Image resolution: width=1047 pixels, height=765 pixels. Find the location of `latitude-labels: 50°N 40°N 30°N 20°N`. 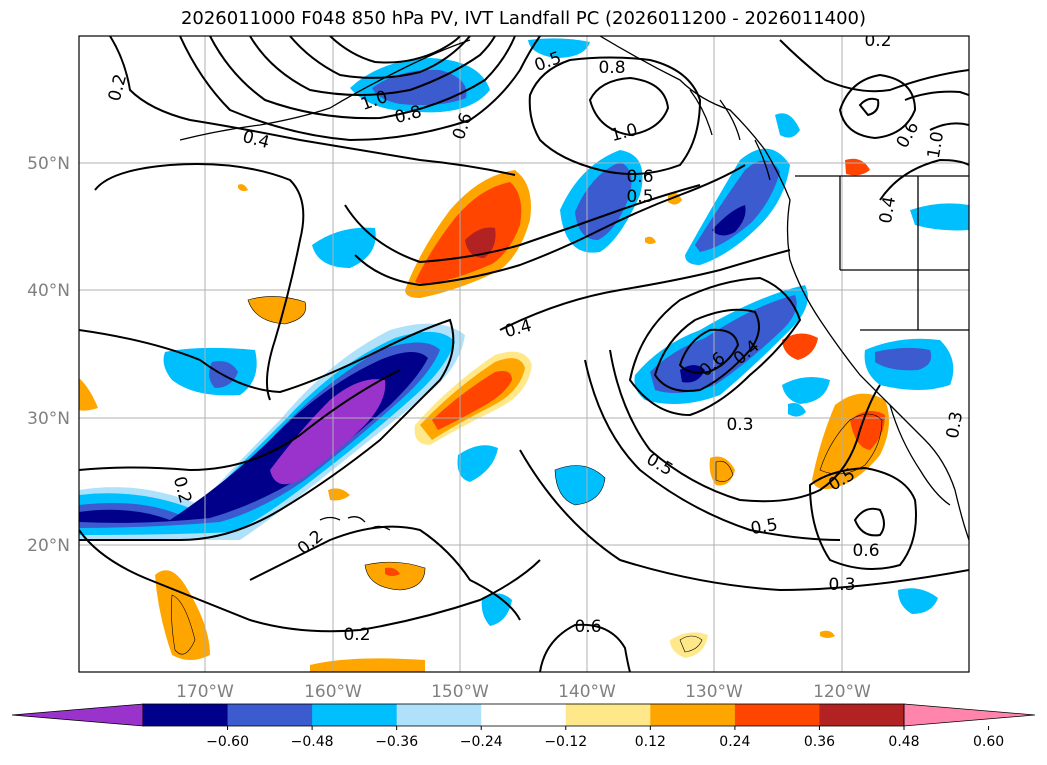

latitude-labels: 50°N 40°N 30°N 20°N is located at coordinates (48, 355).